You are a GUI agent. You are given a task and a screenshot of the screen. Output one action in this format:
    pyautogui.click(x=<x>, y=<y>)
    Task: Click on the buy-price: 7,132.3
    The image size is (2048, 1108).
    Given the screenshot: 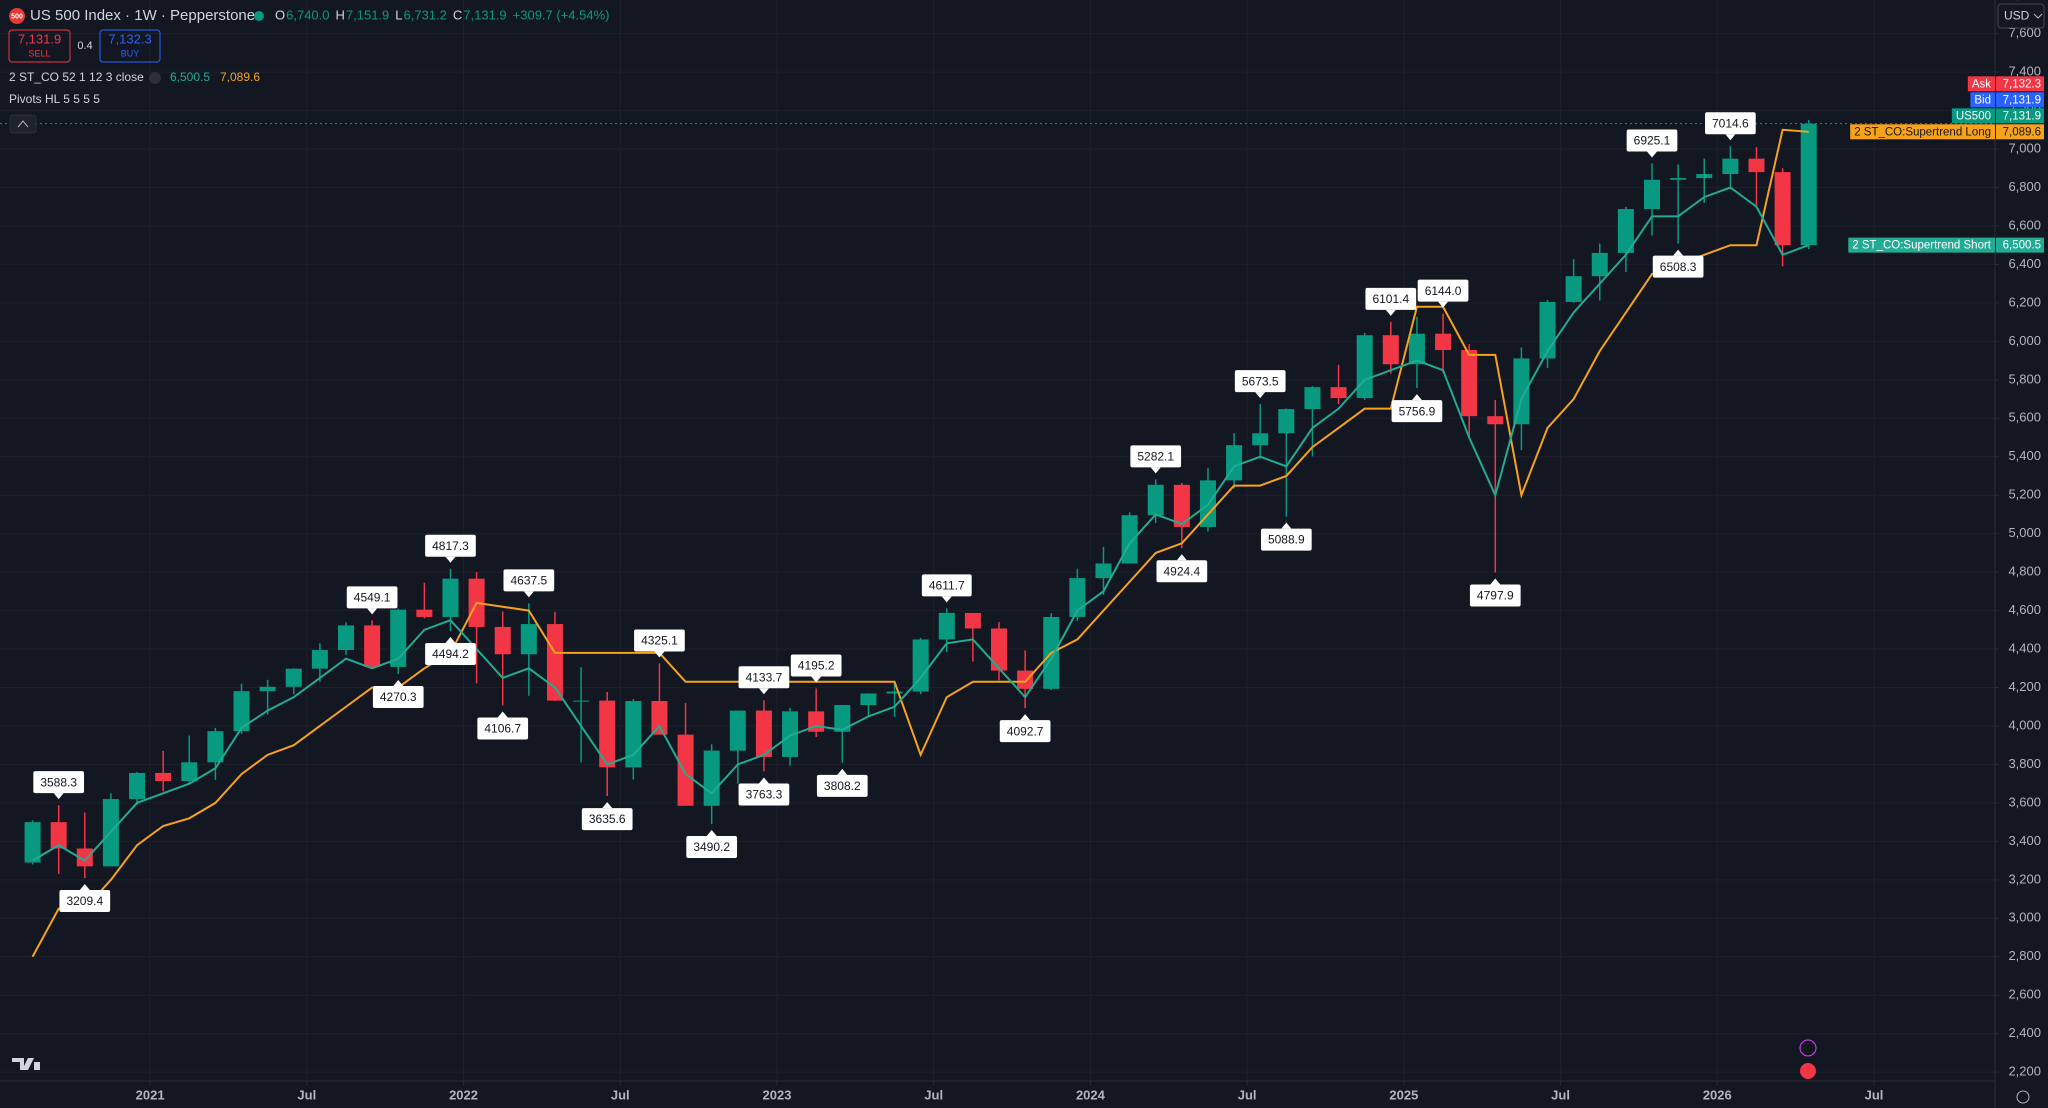 What is the action you would take?
    pyautogui.click(x=129, y=38)
    